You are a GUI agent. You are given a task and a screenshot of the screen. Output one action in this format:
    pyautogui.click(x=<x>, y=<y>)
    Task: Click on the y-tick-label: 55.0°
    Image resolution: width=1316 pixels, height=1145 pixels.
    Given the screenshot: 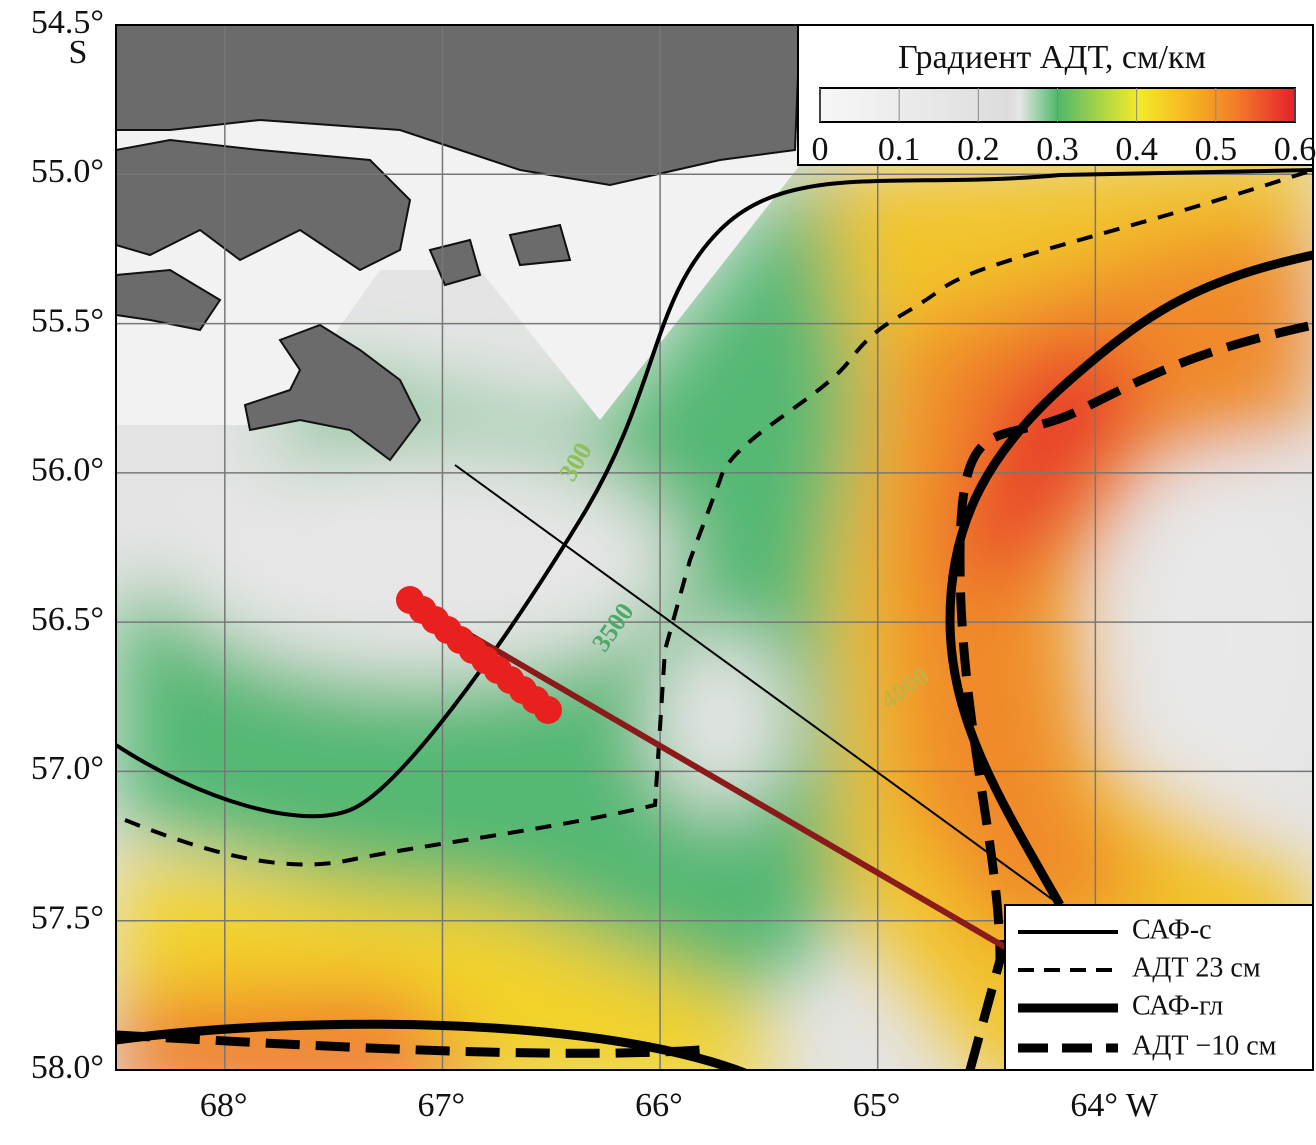 What is the action you would take?
    pyautogui.click(x=67, y=171)
    